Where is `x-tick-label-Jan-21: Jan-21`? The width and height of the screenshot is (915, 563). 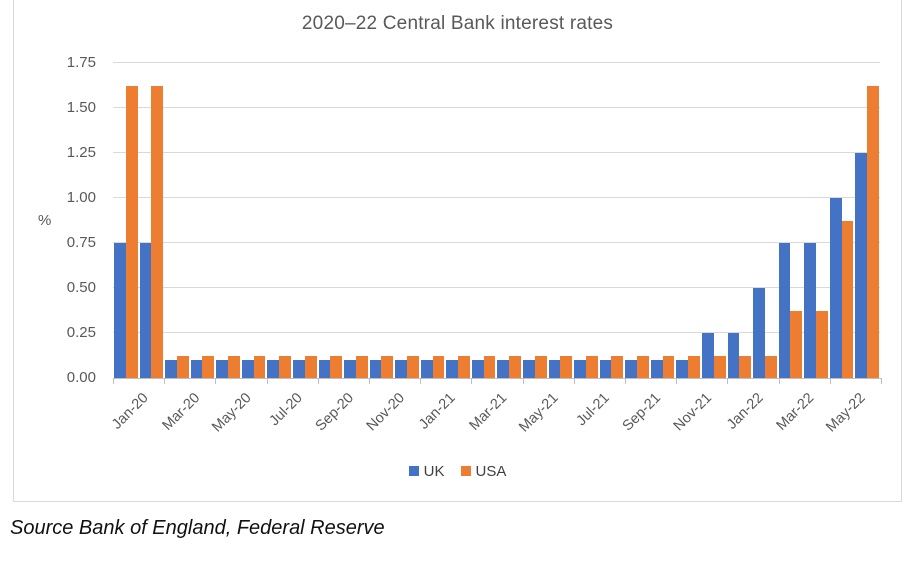 x-tick-label-Jan-21: Jan-21 is located at coordinates (438, 411).